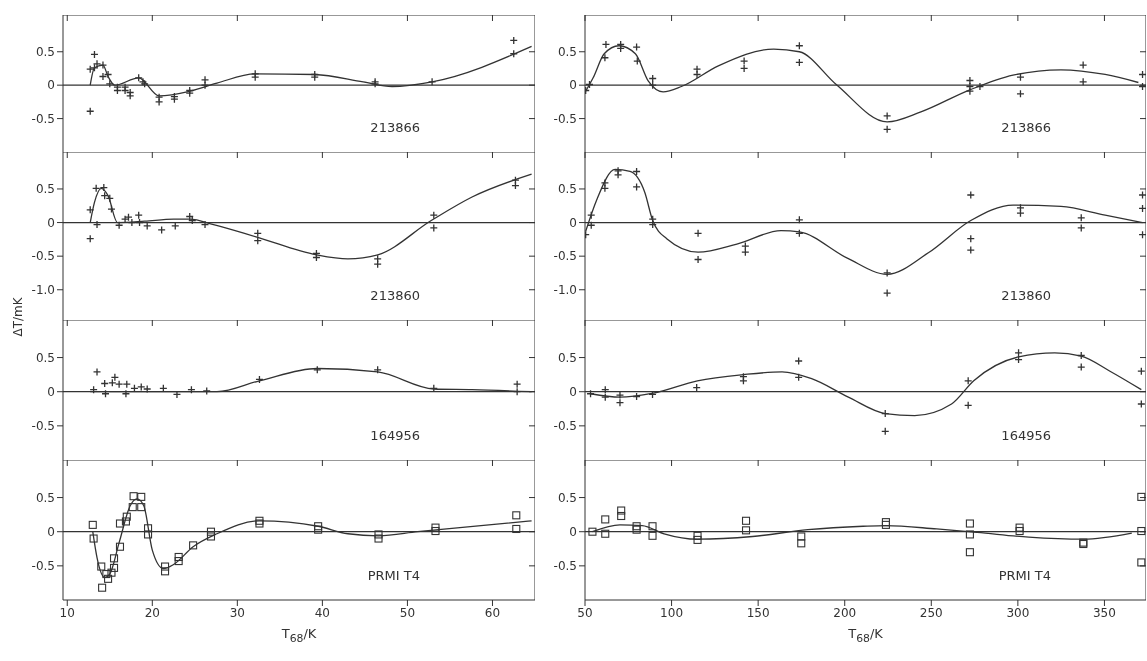 This screenshot has width=1147, height=661. What do you see at coordinates (672, 612) in the screenshot?
I see `x-tick-label: 100` at bounding box center [672, 612].